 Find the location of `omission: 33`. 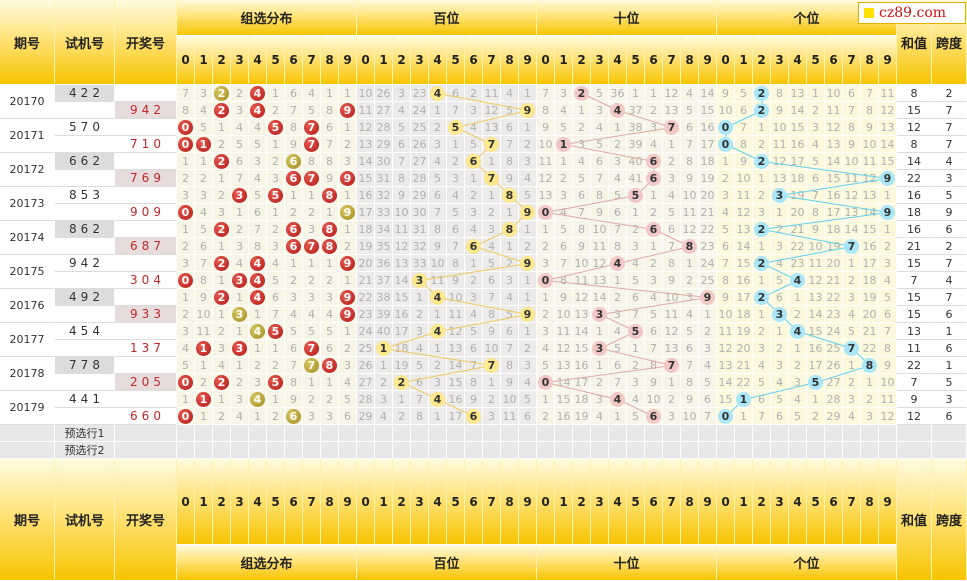

omission: 33 is located at coordinates (384, 212).